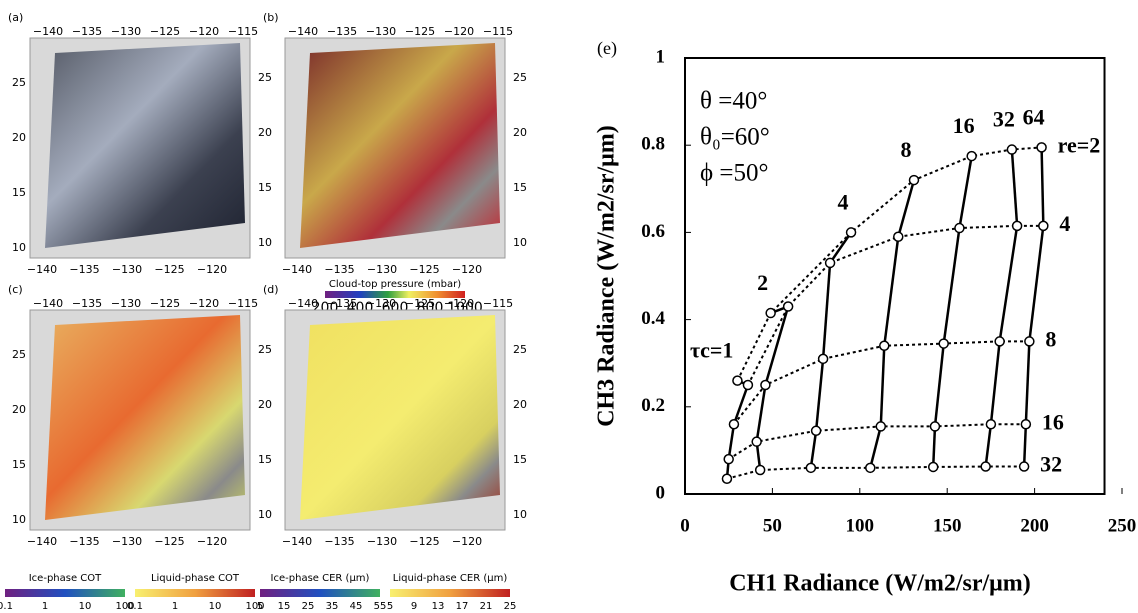  I want to click on series-label: re=2, so click(1079, 144).